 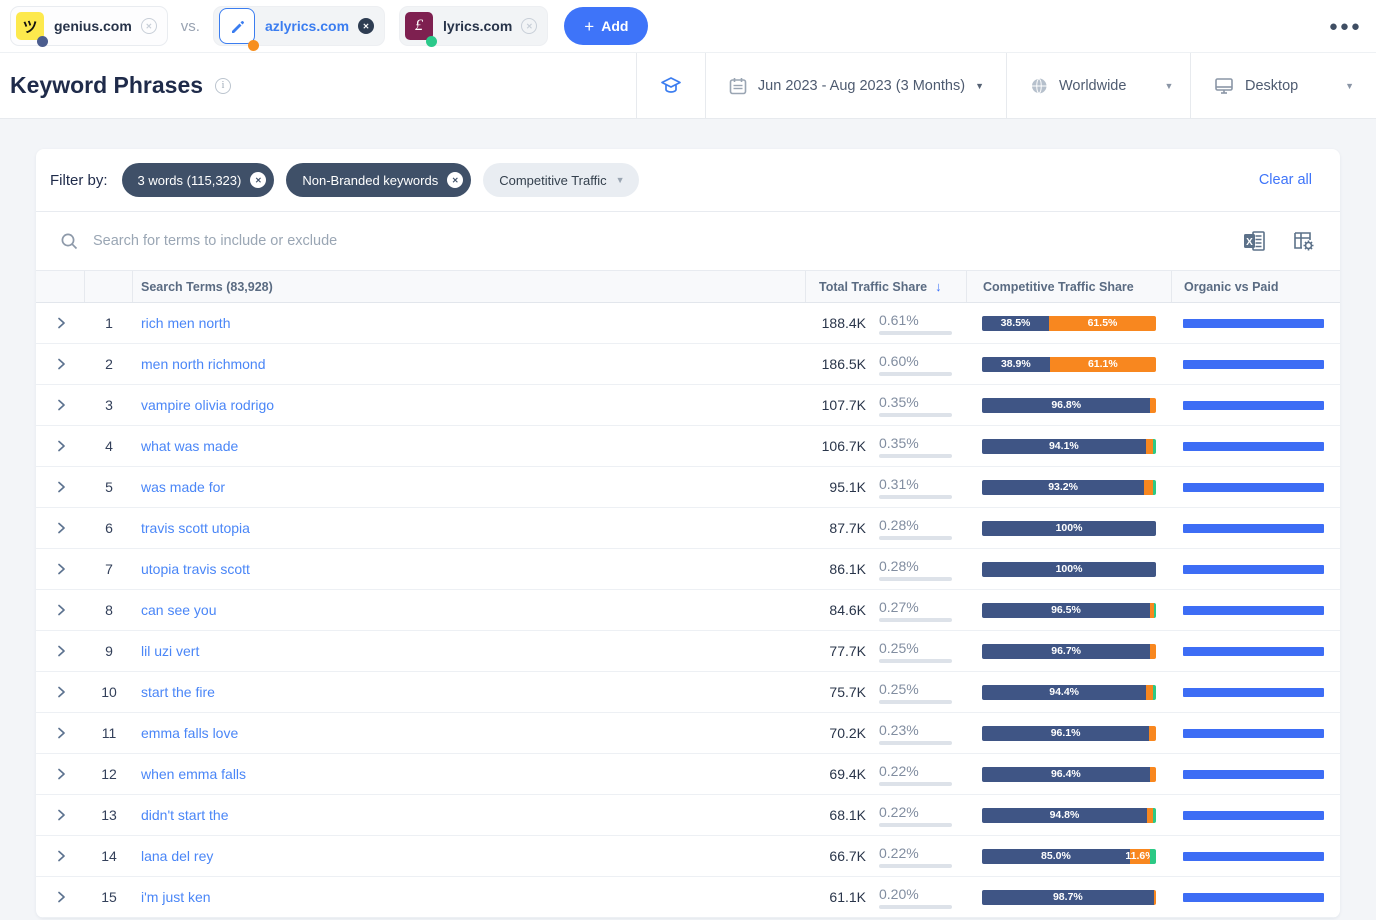 What do you see at coordinates (190, 446) in the screenshot?
I see `search-term-link: what was made` at bounding box center [190, 446].